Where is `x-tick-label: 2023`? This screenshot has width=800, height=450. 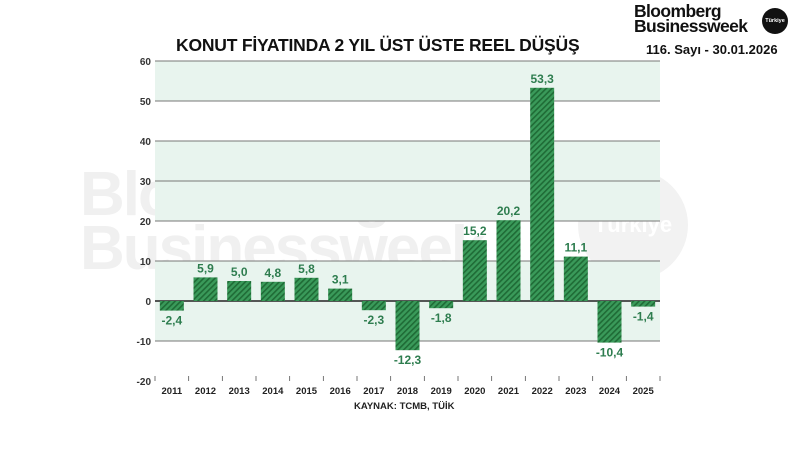
x-tick-label: 2023 is located at coordinates (575, 391).